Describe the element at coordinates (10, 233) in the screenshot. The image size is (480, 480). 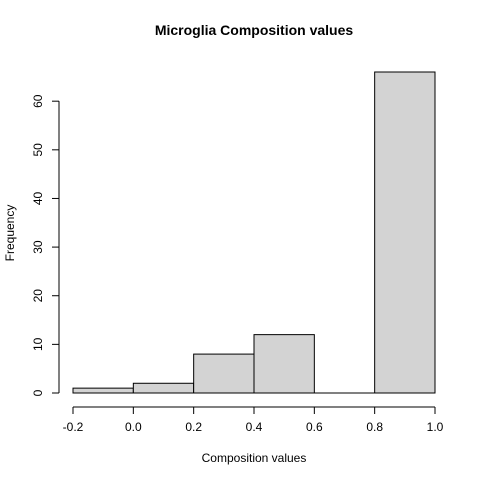
I see `y-axis-label: Frequency` at that location.